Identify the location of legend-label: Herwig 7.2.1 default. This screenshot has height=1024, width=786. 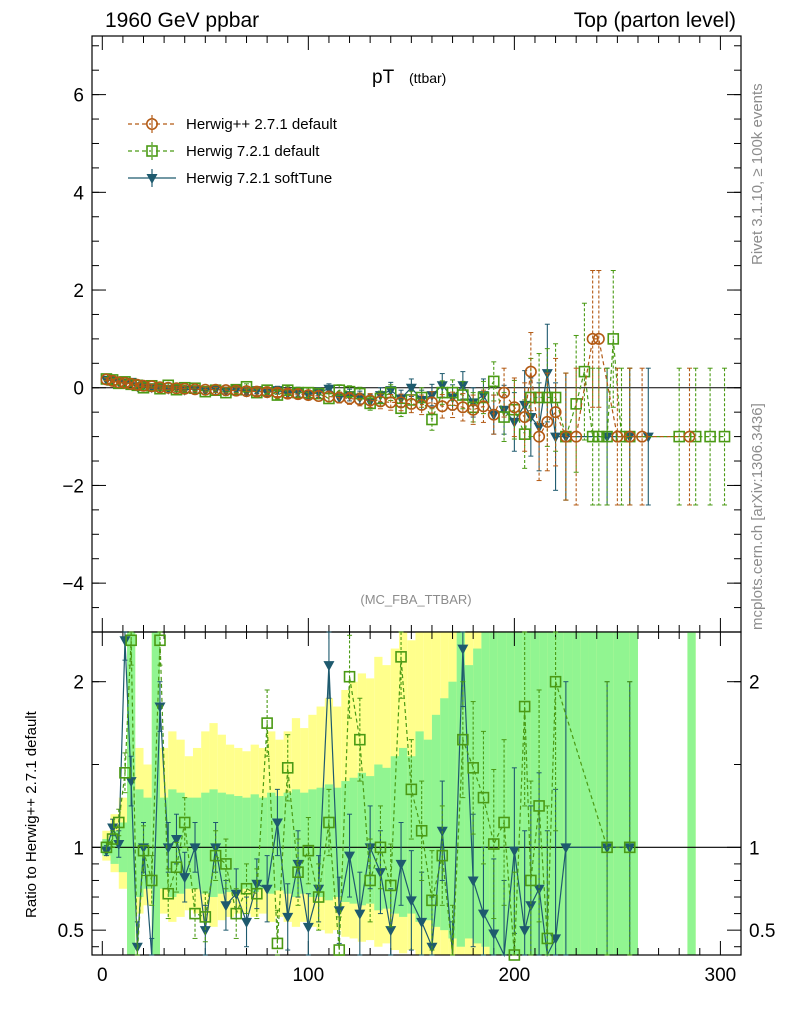
(253, 151).